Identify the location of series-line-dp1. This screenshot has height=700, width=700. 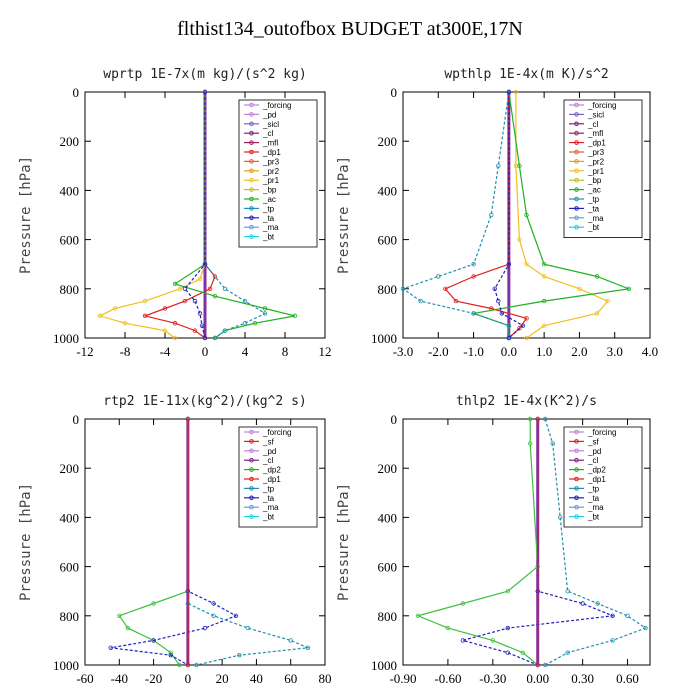
(486, 215).